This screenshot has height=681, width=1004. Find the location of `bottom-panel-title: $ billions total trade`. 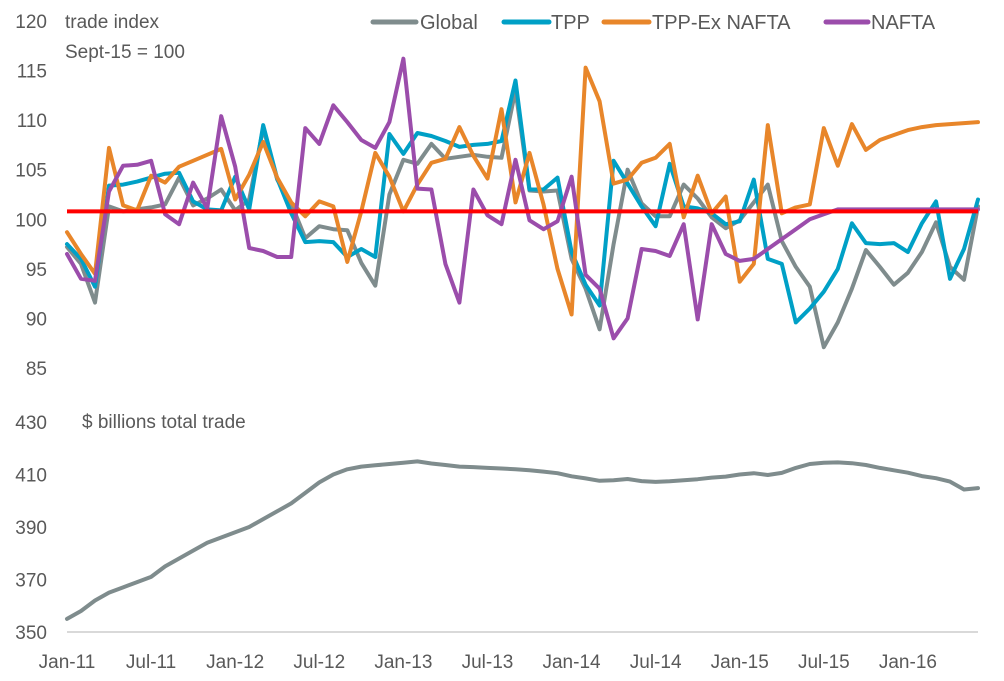

bottom-panel-title: $ billions total trade is located at coordinates (164, 422).